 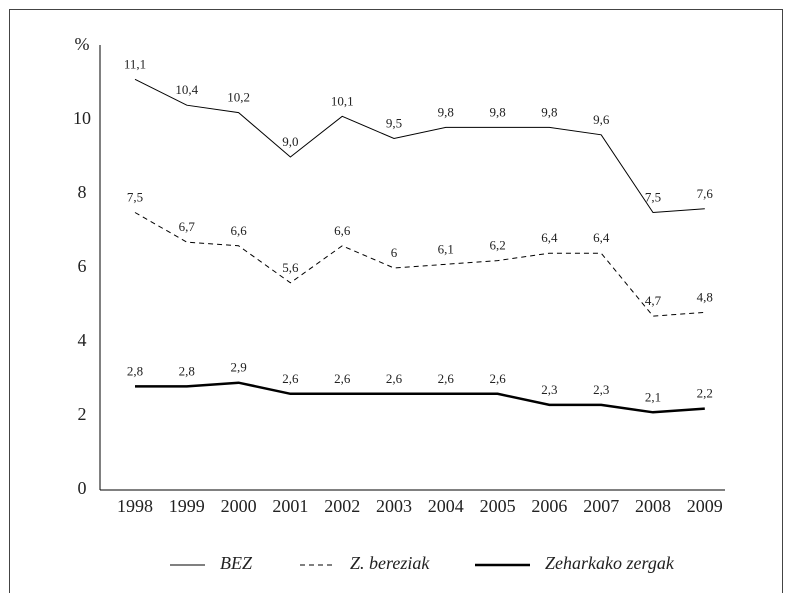 What do you see at coordinates (239, 506) in the screenshot?
I see `x-tick-label: 2000` at bounding box center [239, 506].